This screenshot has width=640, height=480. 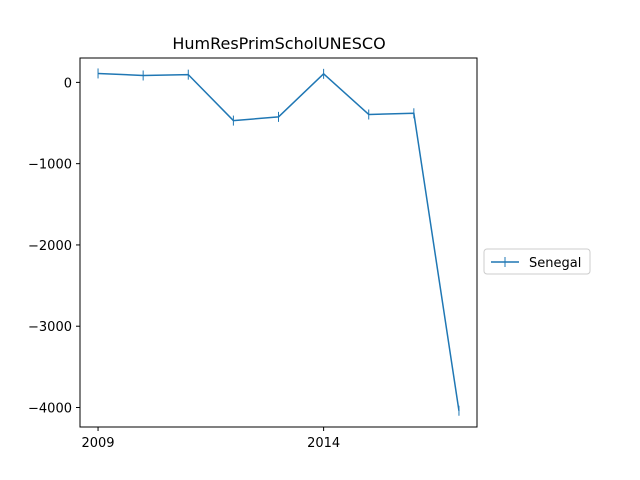 I want to click on legend-label-senegal: Senegal, so click(x=555, y=263).